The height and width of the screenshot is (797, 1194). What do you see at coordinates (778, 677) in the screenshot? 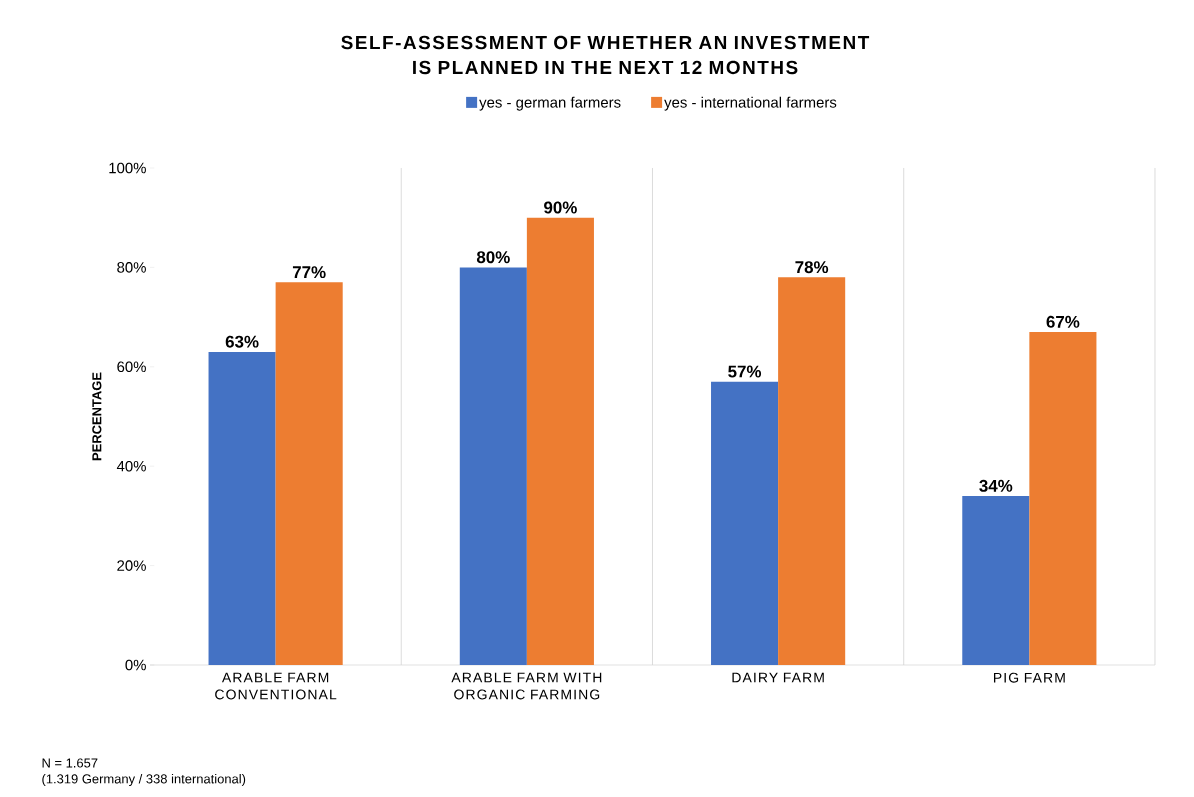
I see `x-tick-label: DAIRY FARM` at bounding box center [778, 677].